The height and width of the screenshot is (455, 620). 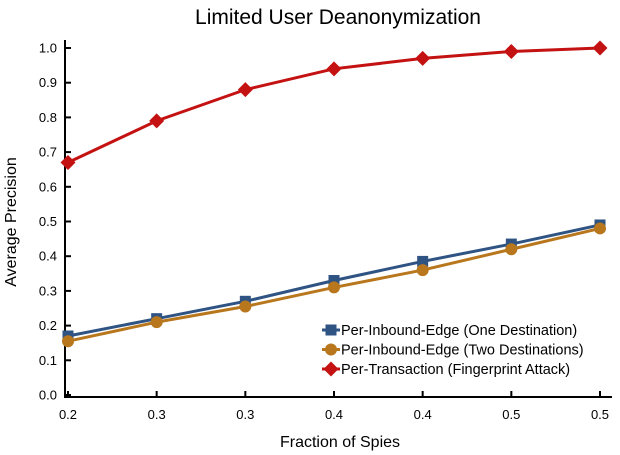 What do you see at coordinates (48, 360) in the screenshot?
I see `y-tick-label: 0.1` at bounding box center [48, 360].